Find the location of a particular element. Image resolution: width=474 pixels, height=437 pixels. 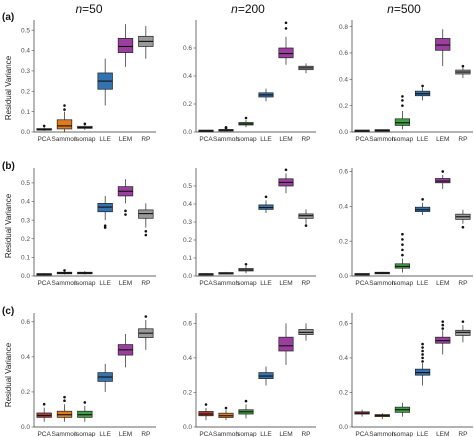

y-axis-label-a: Residual Variance is located at coordinates (8, 87).